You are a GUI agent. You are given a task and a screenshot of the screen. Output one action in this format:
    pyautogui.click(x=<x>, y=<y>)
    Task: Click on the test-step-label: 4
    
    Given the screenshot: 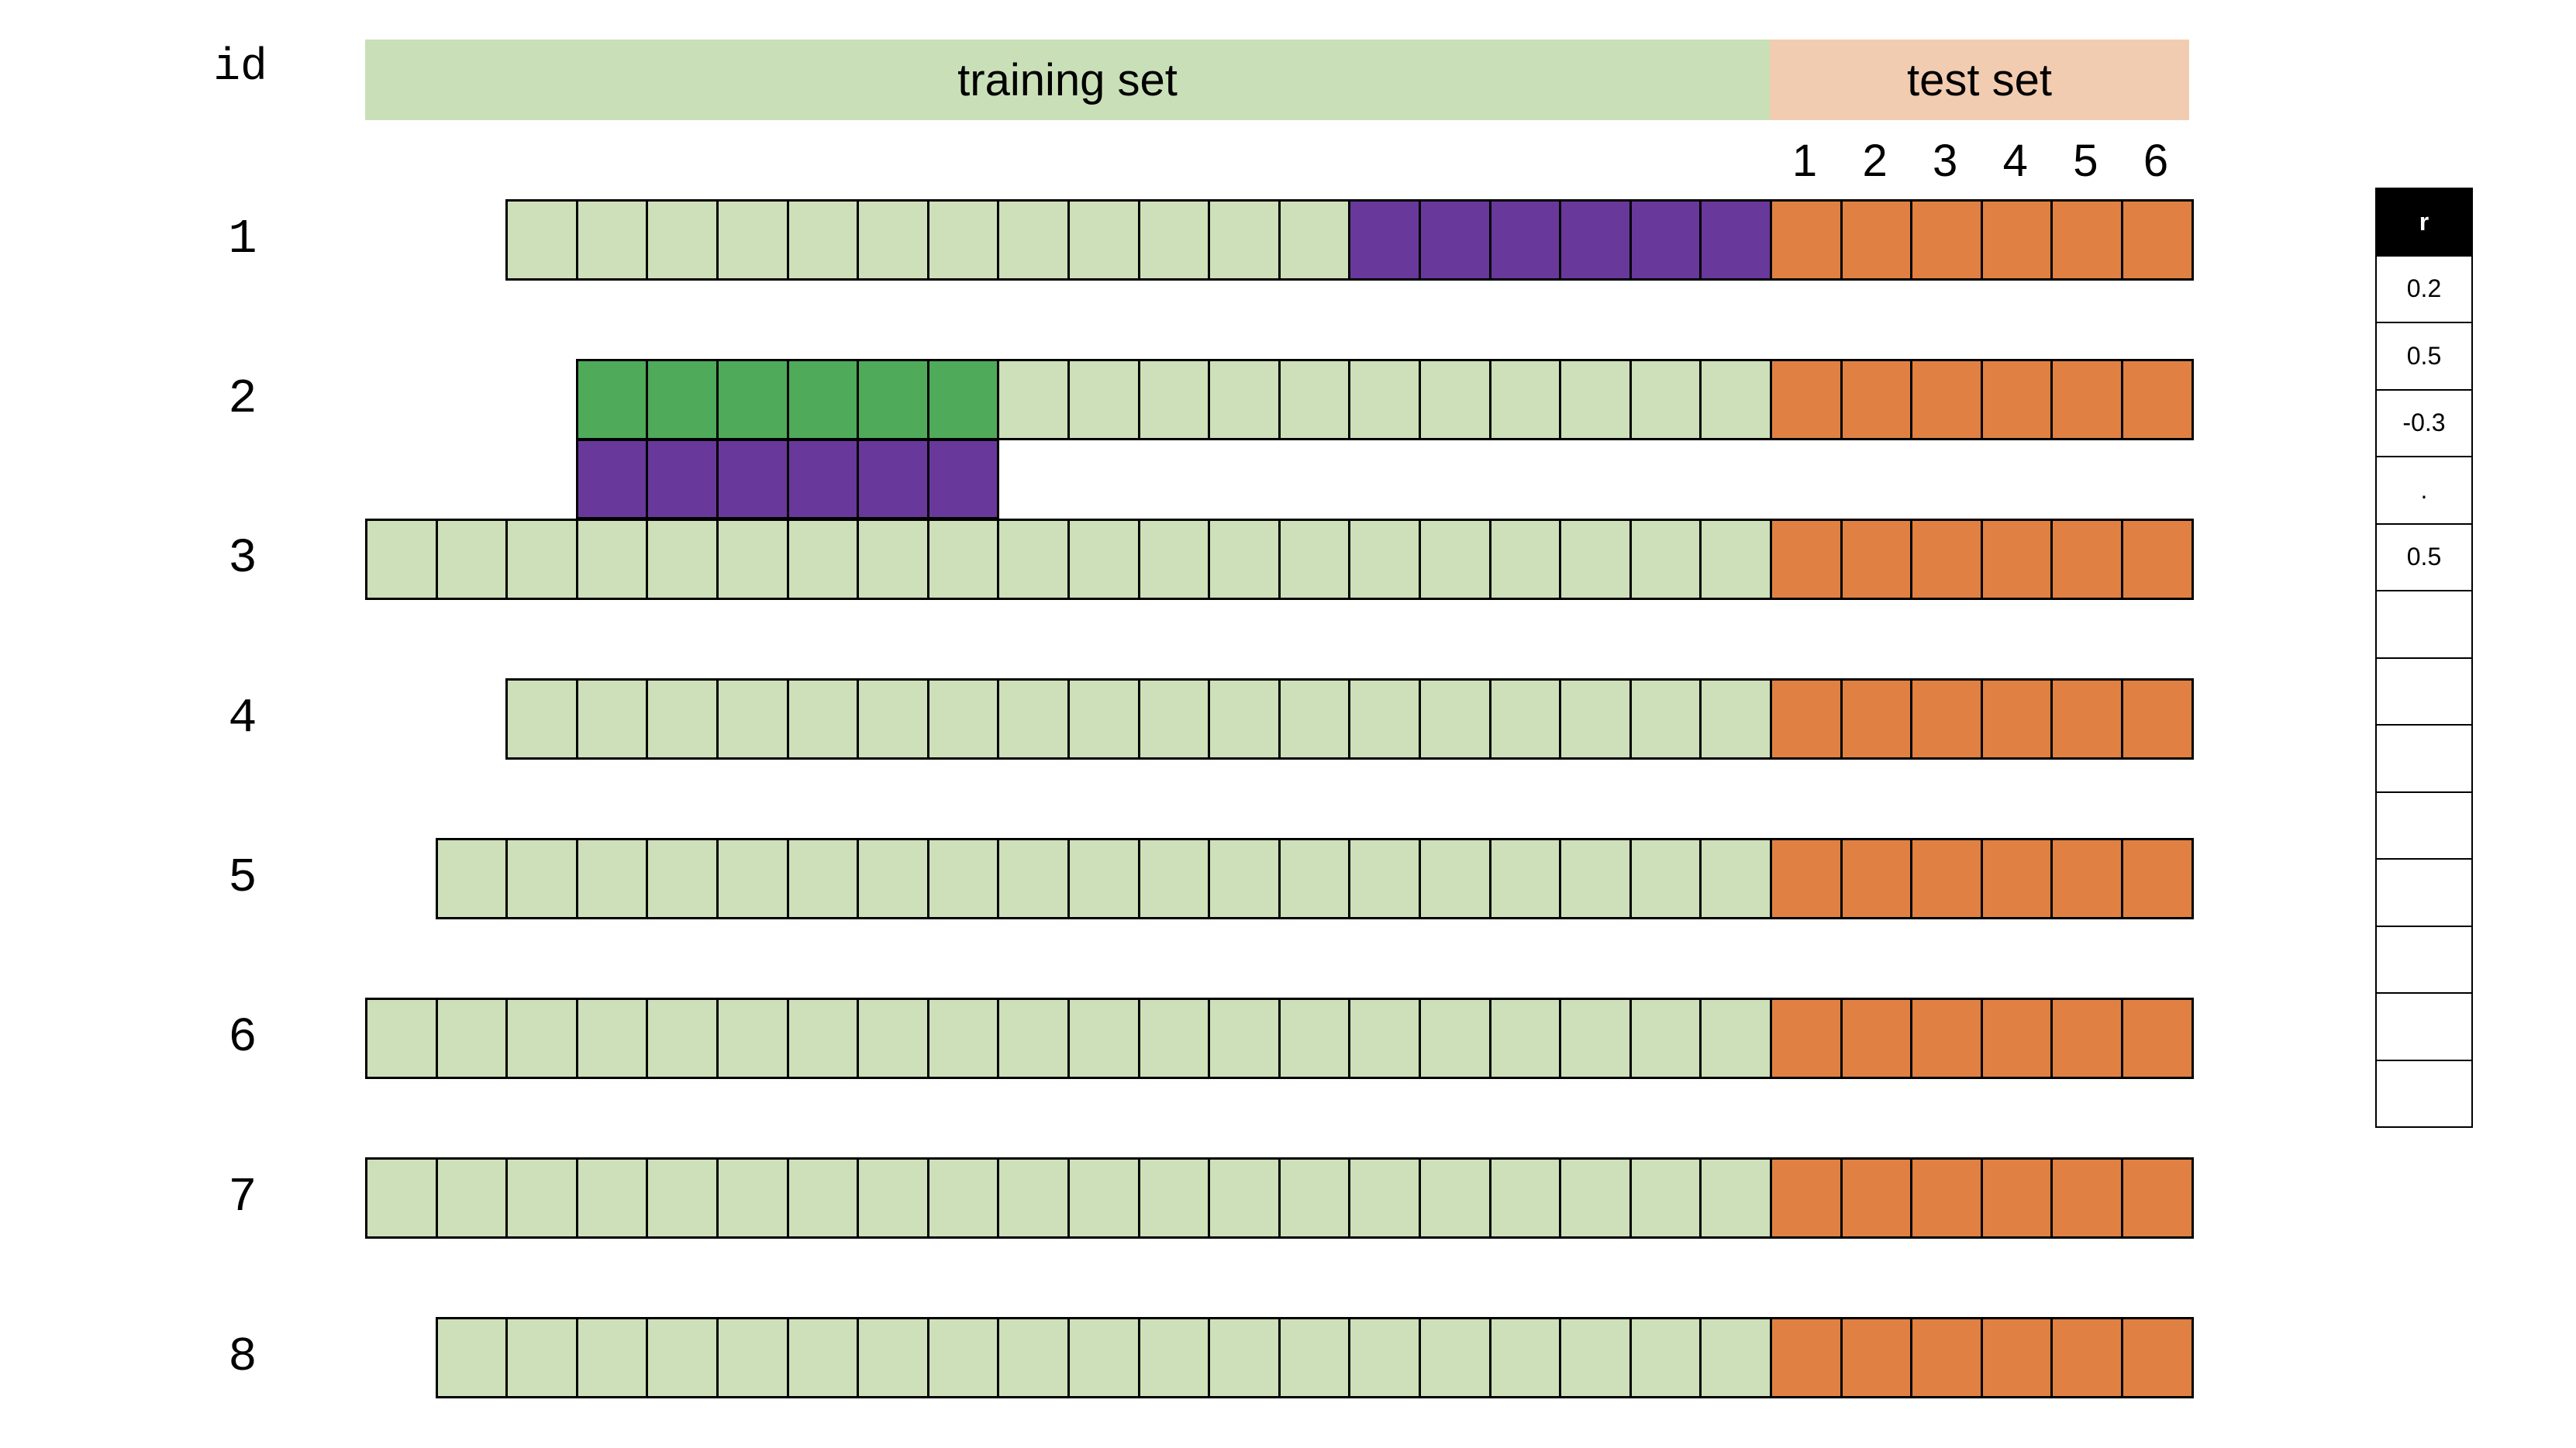 What is the action you would take?
    pyautogui.click(x=2015, y=161)
    